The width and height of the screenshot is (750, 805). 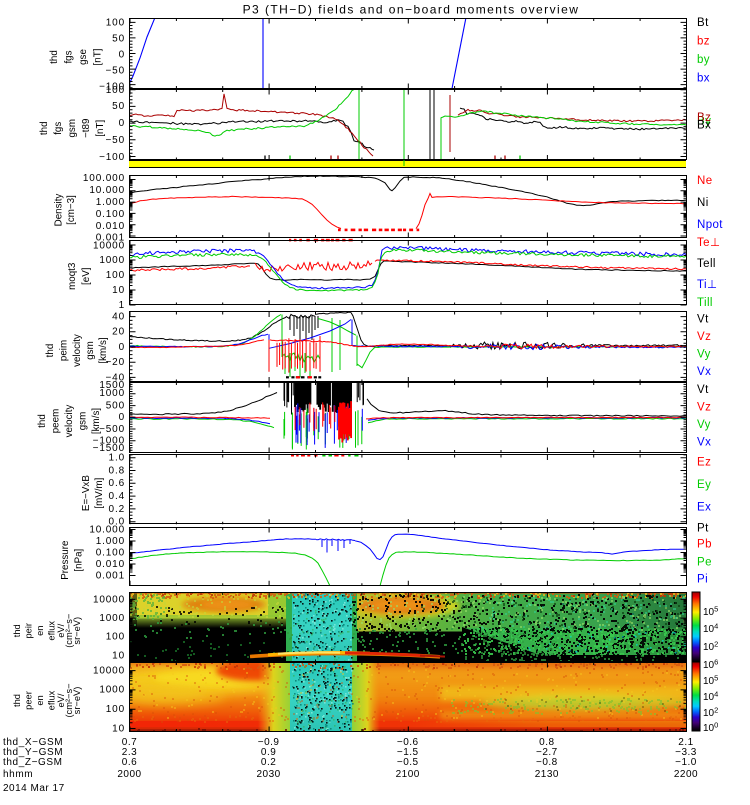 What do you see at coordinates (77, 701) in the screenshot?
I see `svg-text: sr−eV)` at bounding box center [77, 701].